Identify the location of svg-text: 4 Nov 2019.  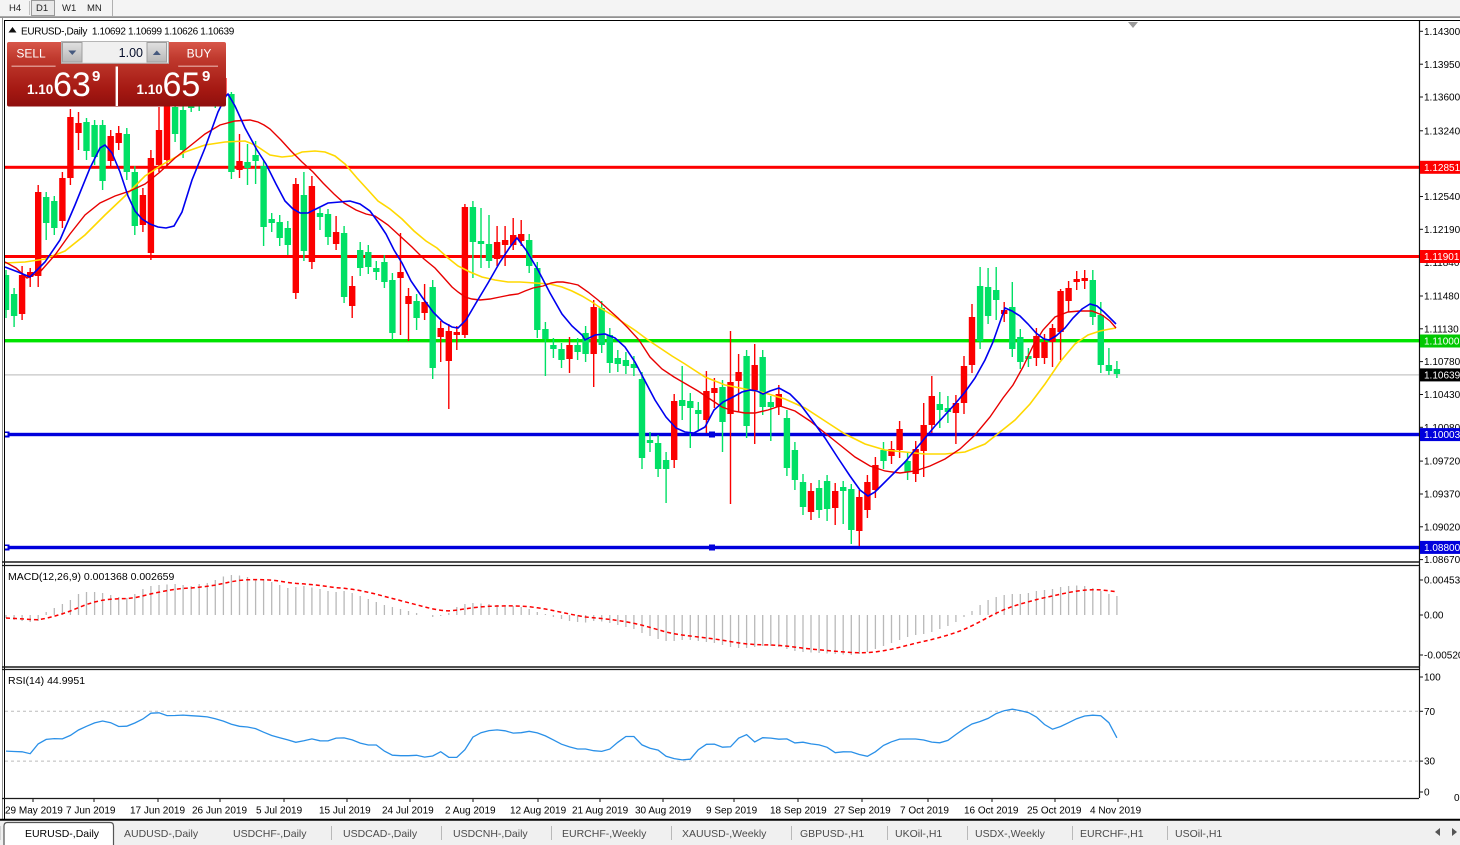
(1116, 811).